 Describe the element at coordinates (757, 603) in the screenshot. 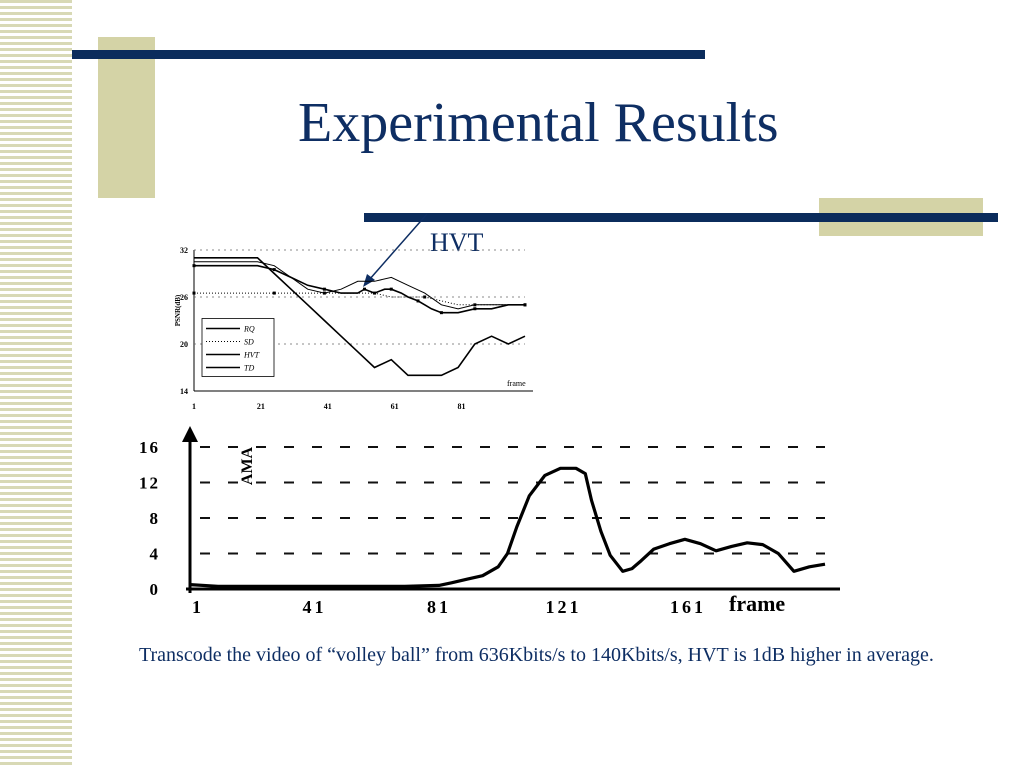

I see `ama-x-axis-label: frame` at that location.